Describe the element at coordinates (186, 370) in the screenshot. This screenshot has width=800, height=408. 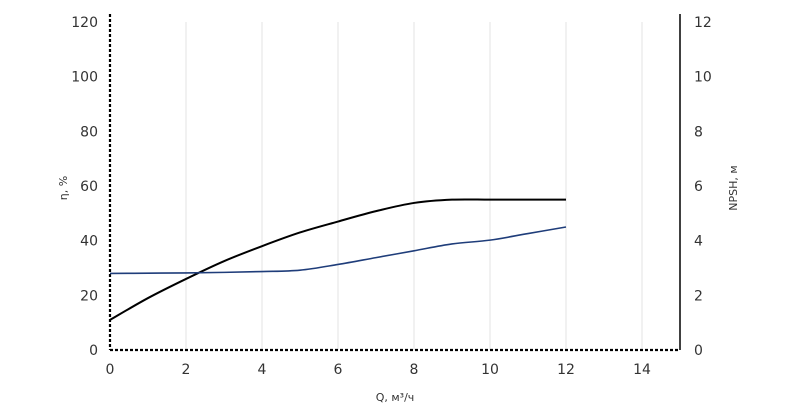
I see `x-tick-label: 2` at that location.